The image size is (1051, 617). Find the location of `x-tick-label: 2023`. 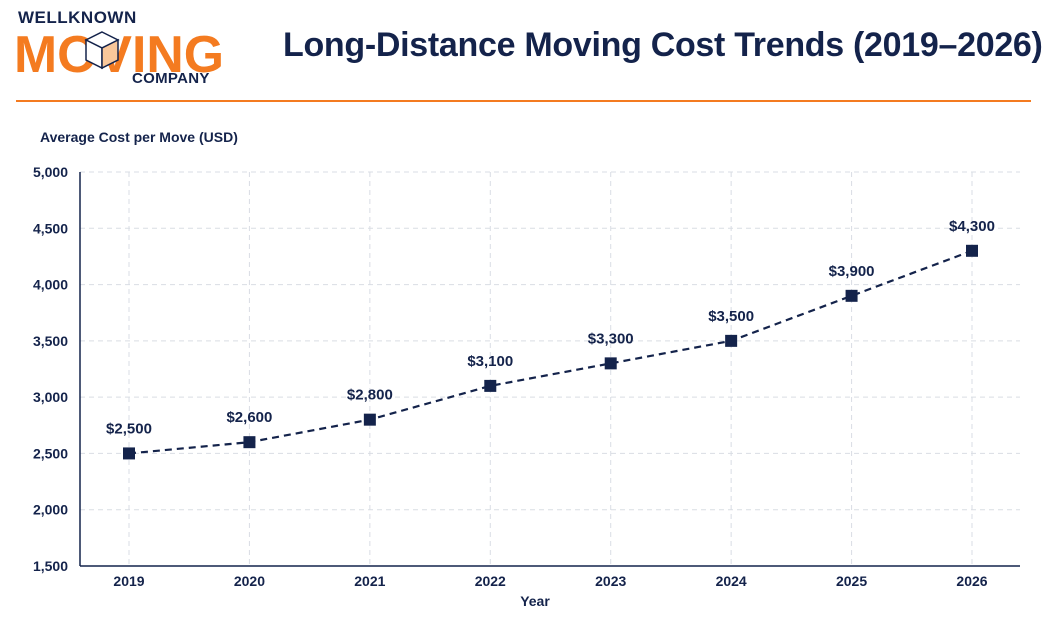

x-tick-label: 2023 is located at coordinates (610, 581).